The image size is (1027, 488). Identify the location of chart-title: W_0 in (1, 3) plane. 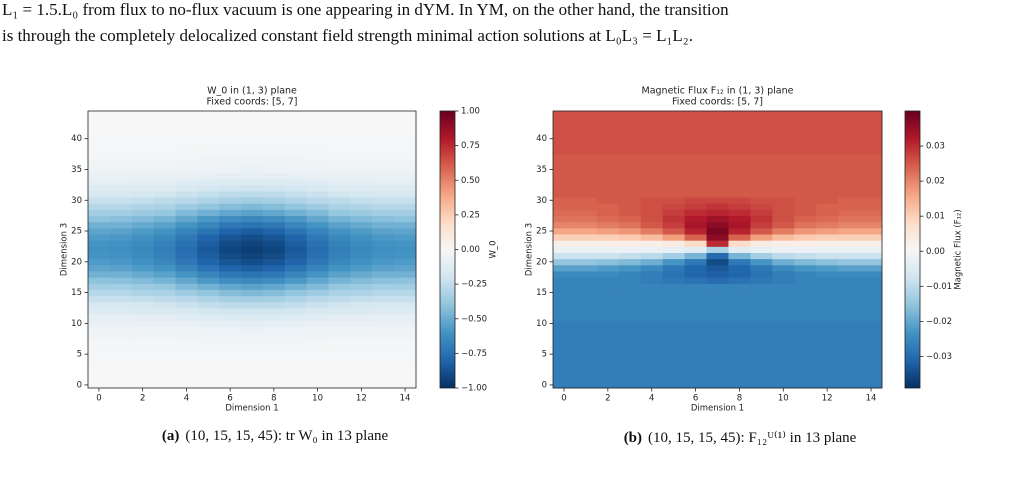
(252, 91).